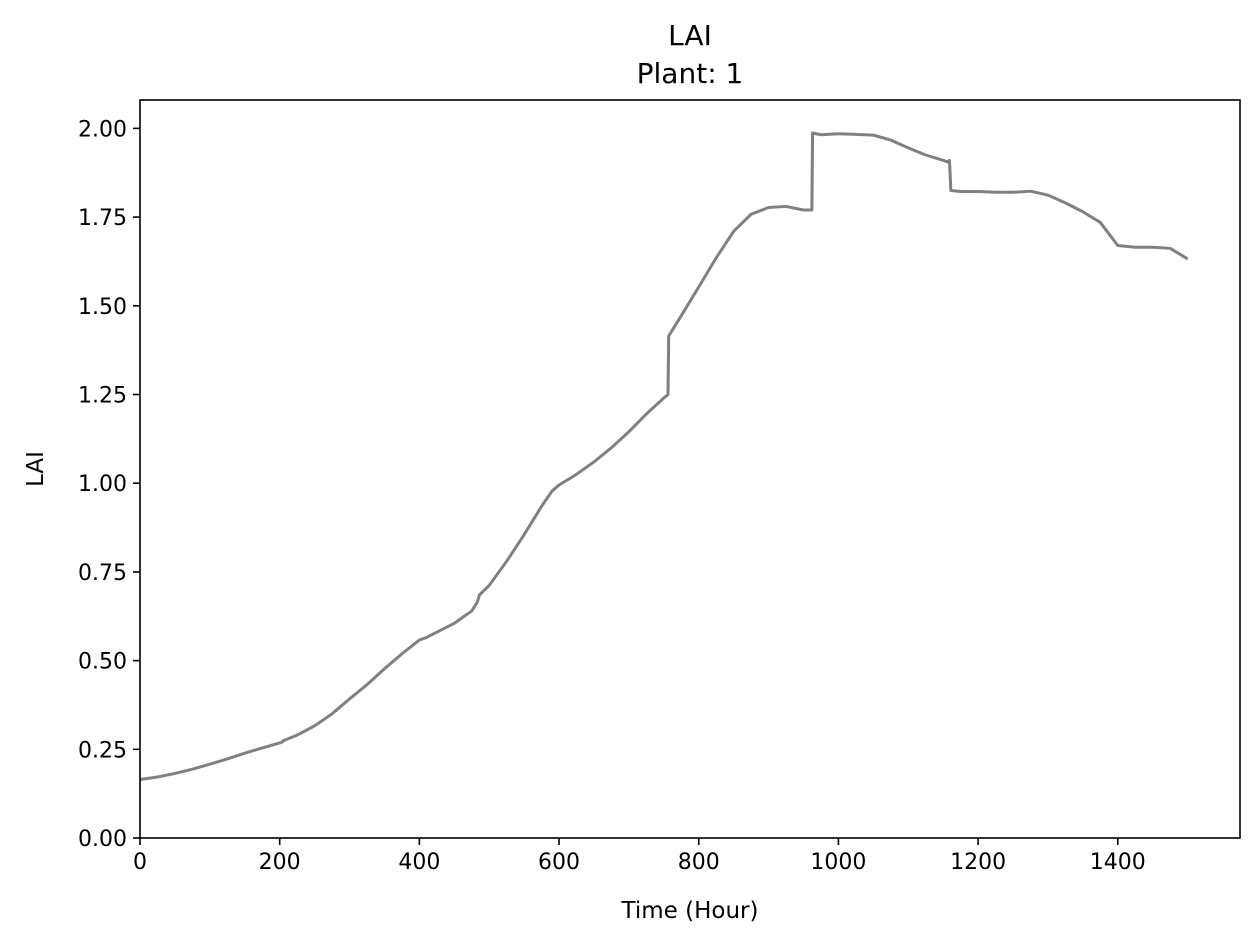 This screenshot has height=945, width=1259. Describe the element at coordinates (102, 573) in the screenshot. I see `y-tick-label: 0.75` at that location.